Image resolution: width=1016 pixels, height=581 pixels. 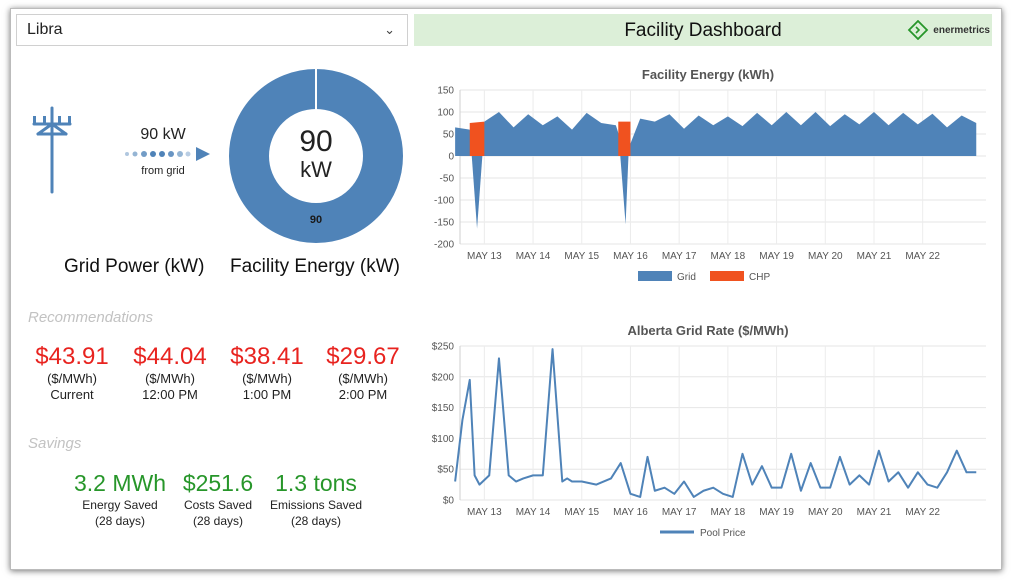 I want to click on rec-1400: $29.67 ($/MWh) 2:00 PM, so click(x=363, y=373).